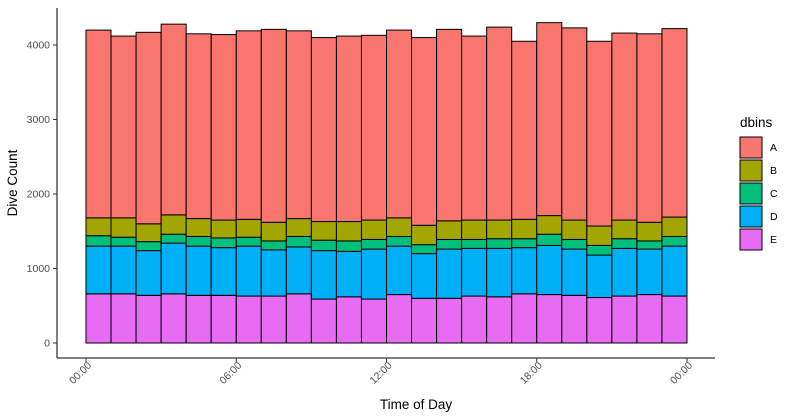 The height and width of the screenshot is (419, 793). Describe the element at coordinates (416, 404) in the screenshot. I see `x-axis-title: Time of Day` at that location.